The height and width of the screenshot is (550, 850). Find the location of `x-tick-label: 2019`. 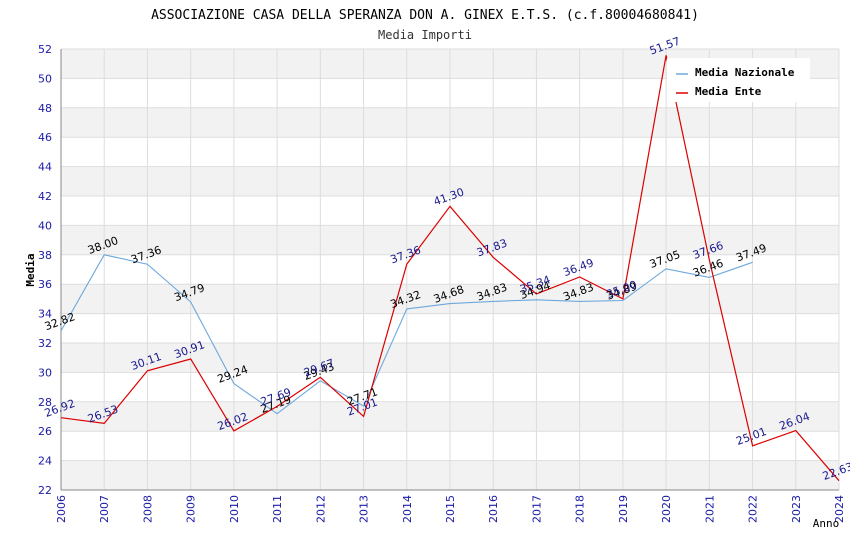

x-tick-label: 2019 is located at coordinates (623, 509).